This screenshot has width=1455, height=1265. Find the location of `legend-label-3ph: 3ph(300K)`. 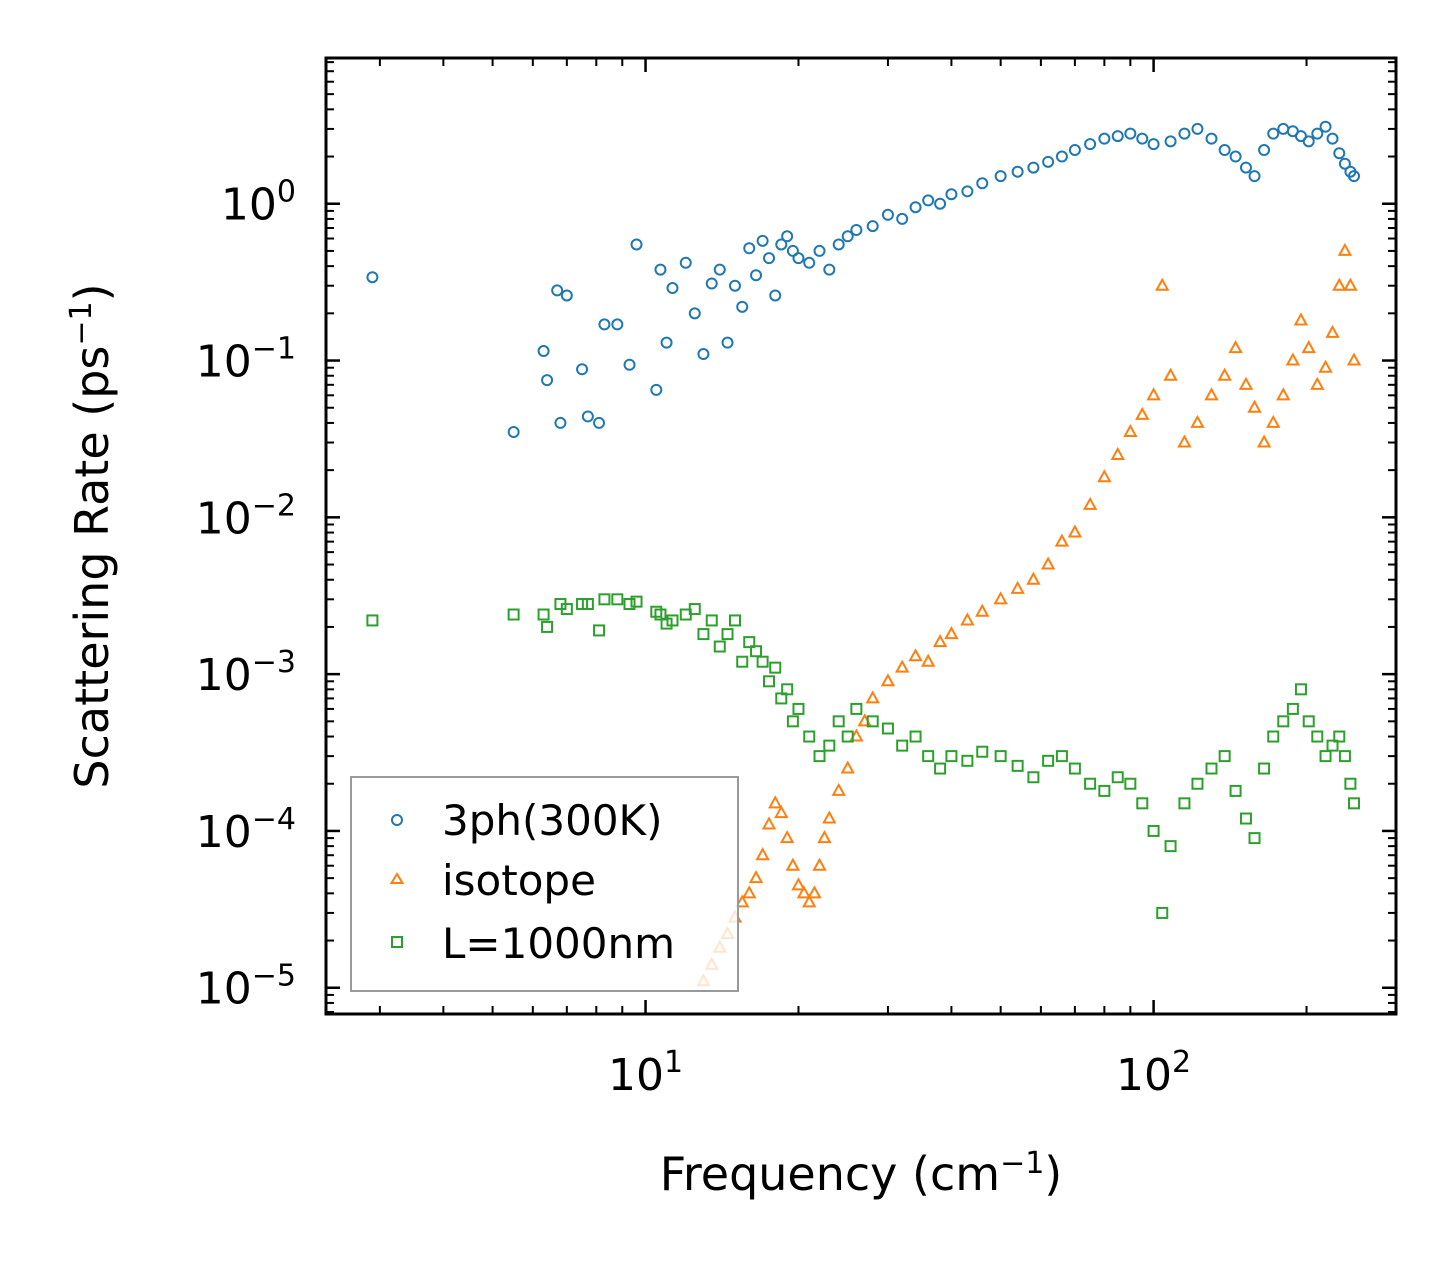

legend-label-3ph: 3ph(300K) is located at coordinates (552, 820).